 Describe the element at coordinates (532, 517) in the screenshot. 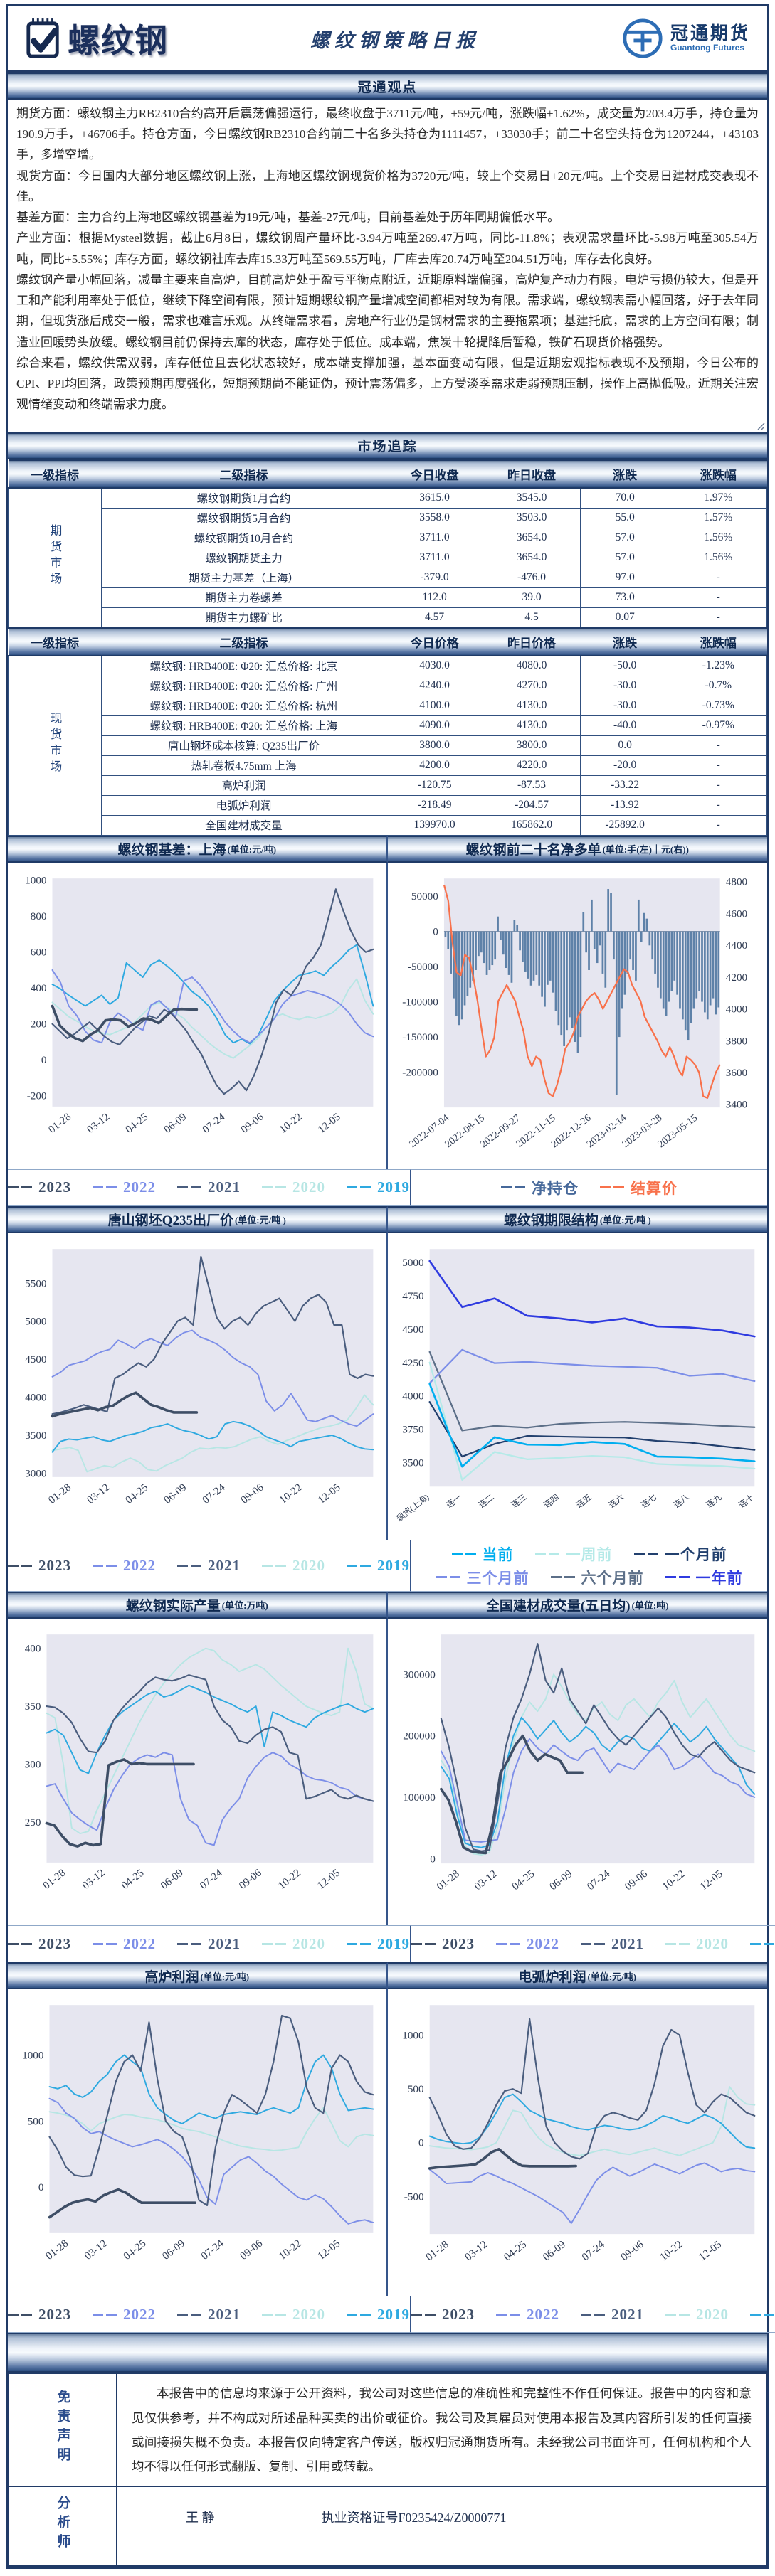

I see `table-cell: 3503.0` at that location.